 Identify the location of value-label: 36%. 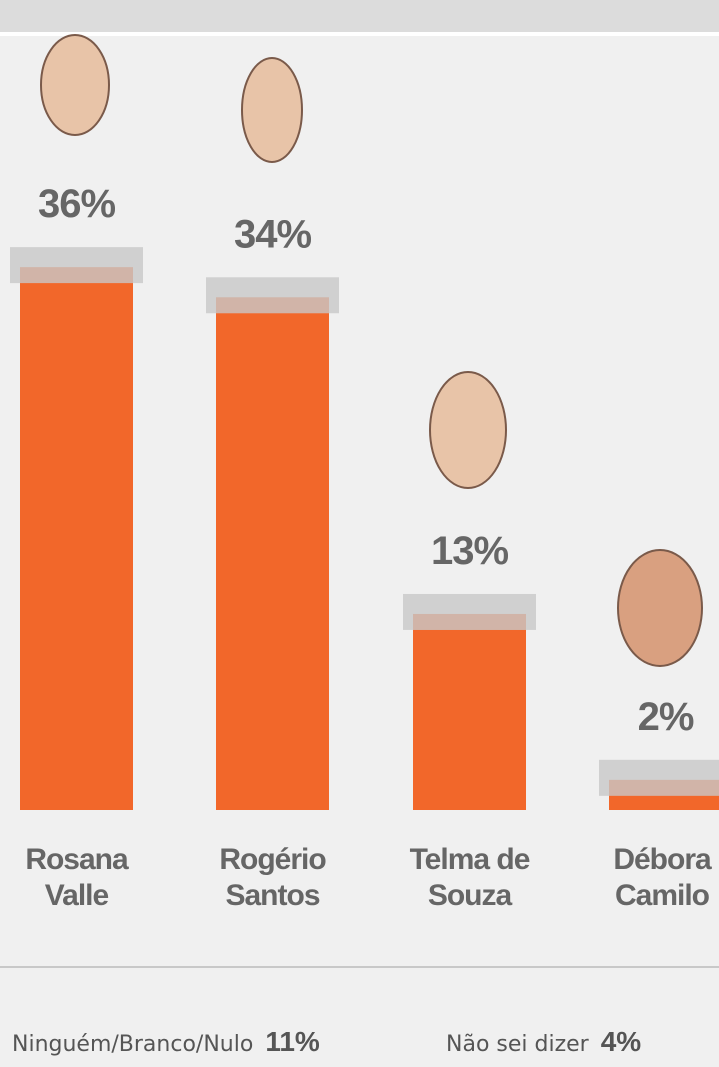
(76, 204).